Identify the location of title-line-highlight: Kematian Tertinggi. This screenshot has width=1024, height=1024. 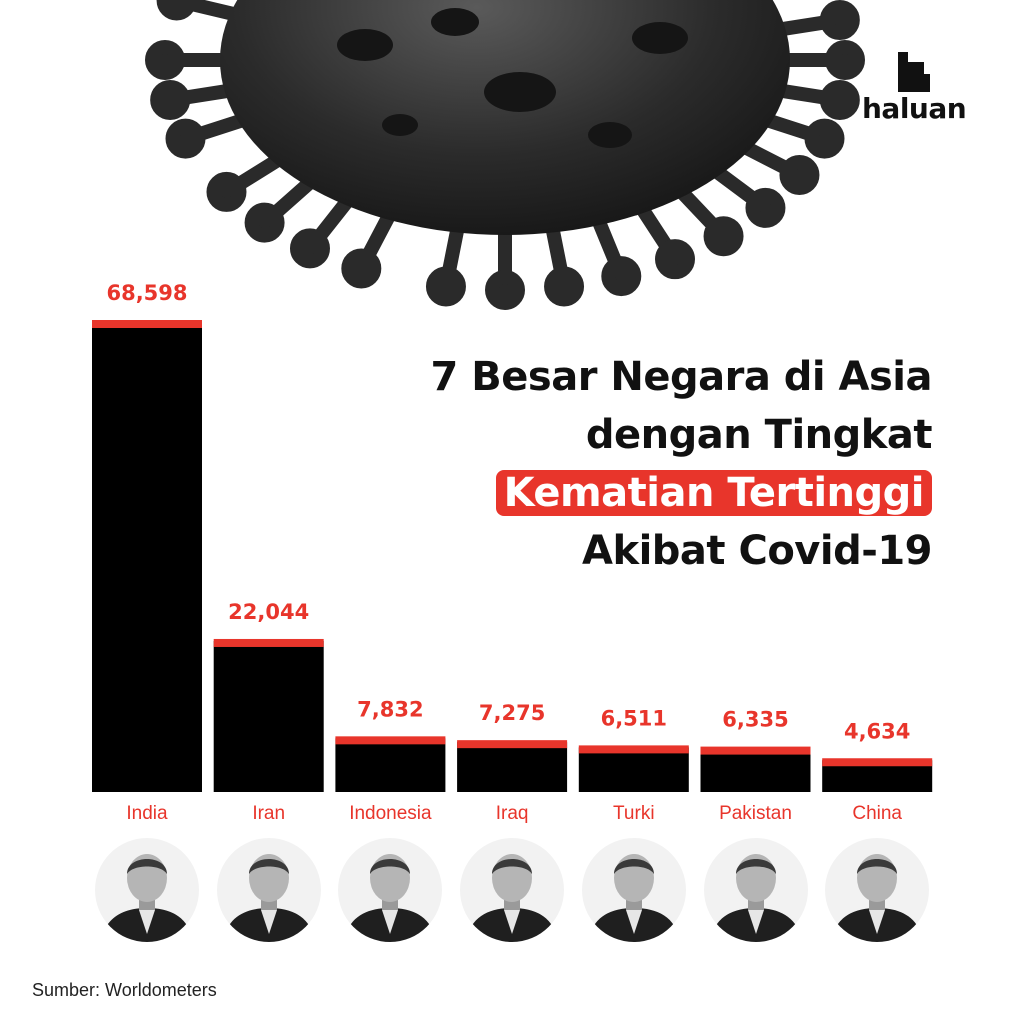
(681, 493).